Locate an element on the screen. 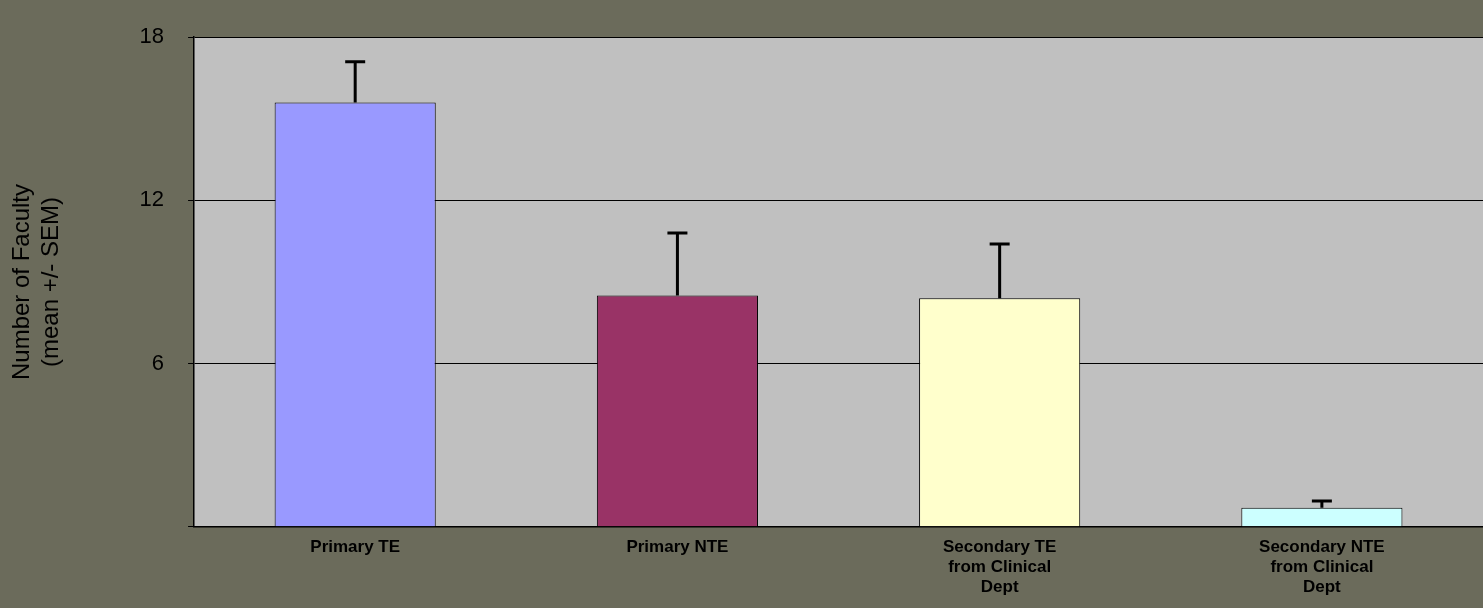 Image resolution: width=1483 pixels, height=608 pixels. y-axis-title: Number of Faculty (mean +/- SEM) is located at coordinates (35, 282).